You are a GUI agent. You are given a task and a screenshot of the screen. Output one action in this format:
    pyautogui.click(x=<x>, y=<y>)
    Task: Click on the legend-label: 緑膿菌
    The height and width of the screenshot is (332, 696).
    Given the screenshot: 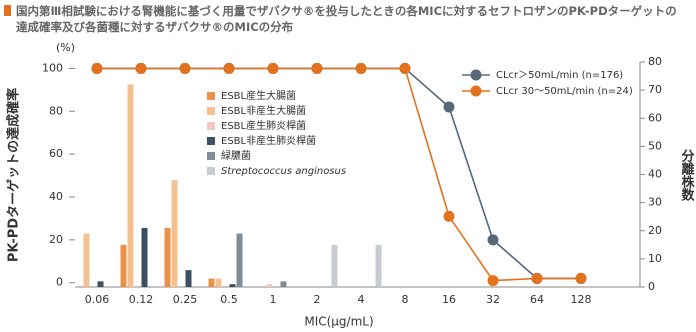 What is the action you would take?
    pyautogui.click(x=236, y=155)
    